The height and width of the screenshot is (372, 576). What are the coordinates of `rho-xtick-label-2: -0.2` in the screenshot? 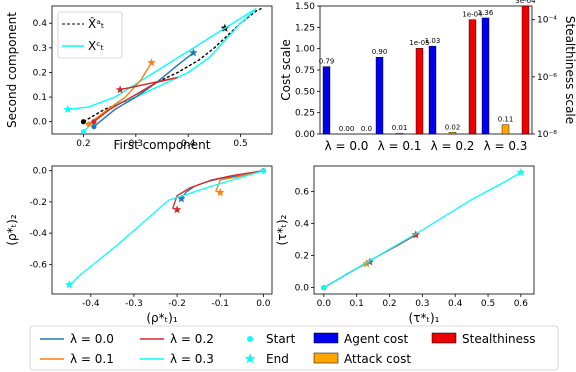 It's located at (177, 304).